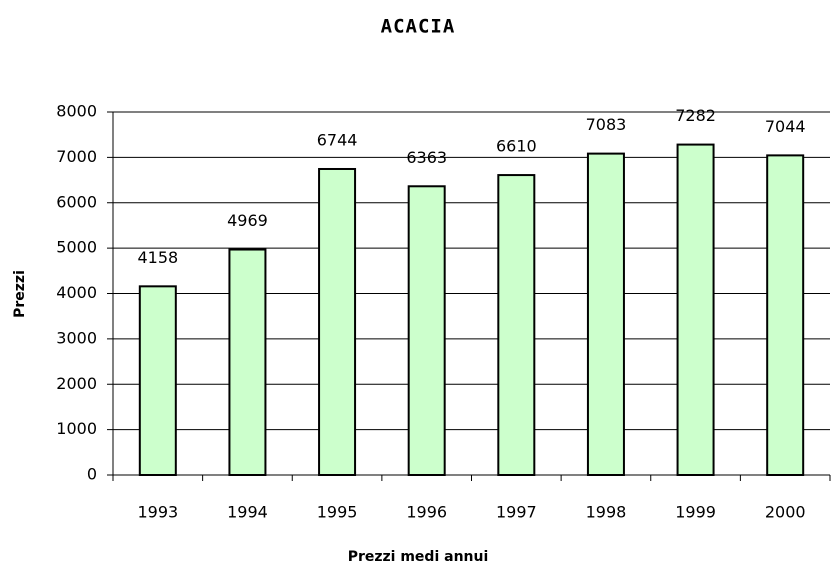 The width and height of the screenshot is (833, 567). Describe the element at coordinates (76, 428) in the screenshot. I see `y-tick-label: 1000` at that location.